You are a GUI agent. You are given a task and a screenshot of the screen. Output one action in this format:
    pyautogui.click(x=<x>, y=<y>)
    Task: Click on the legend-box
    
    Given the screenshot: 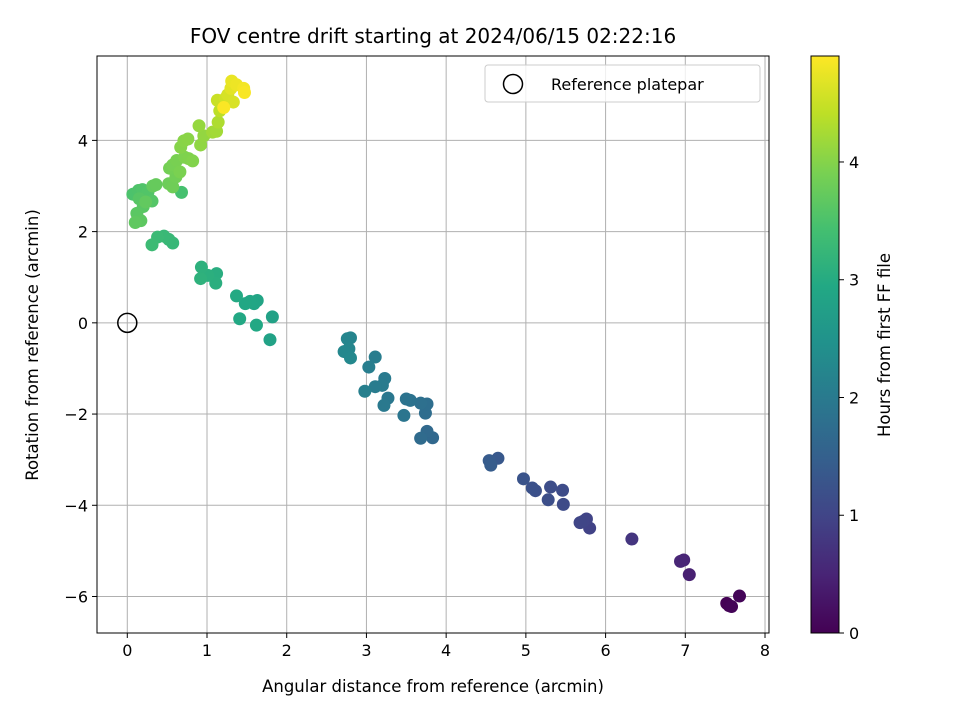 What is the action you would take?
    pyautogui.click(x=622, y=83)
    